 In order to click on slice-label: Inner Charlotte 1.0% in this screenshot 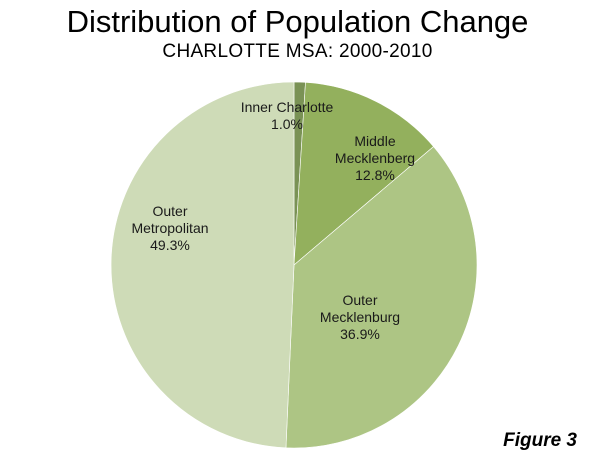, I will do `click(287, 115)`.